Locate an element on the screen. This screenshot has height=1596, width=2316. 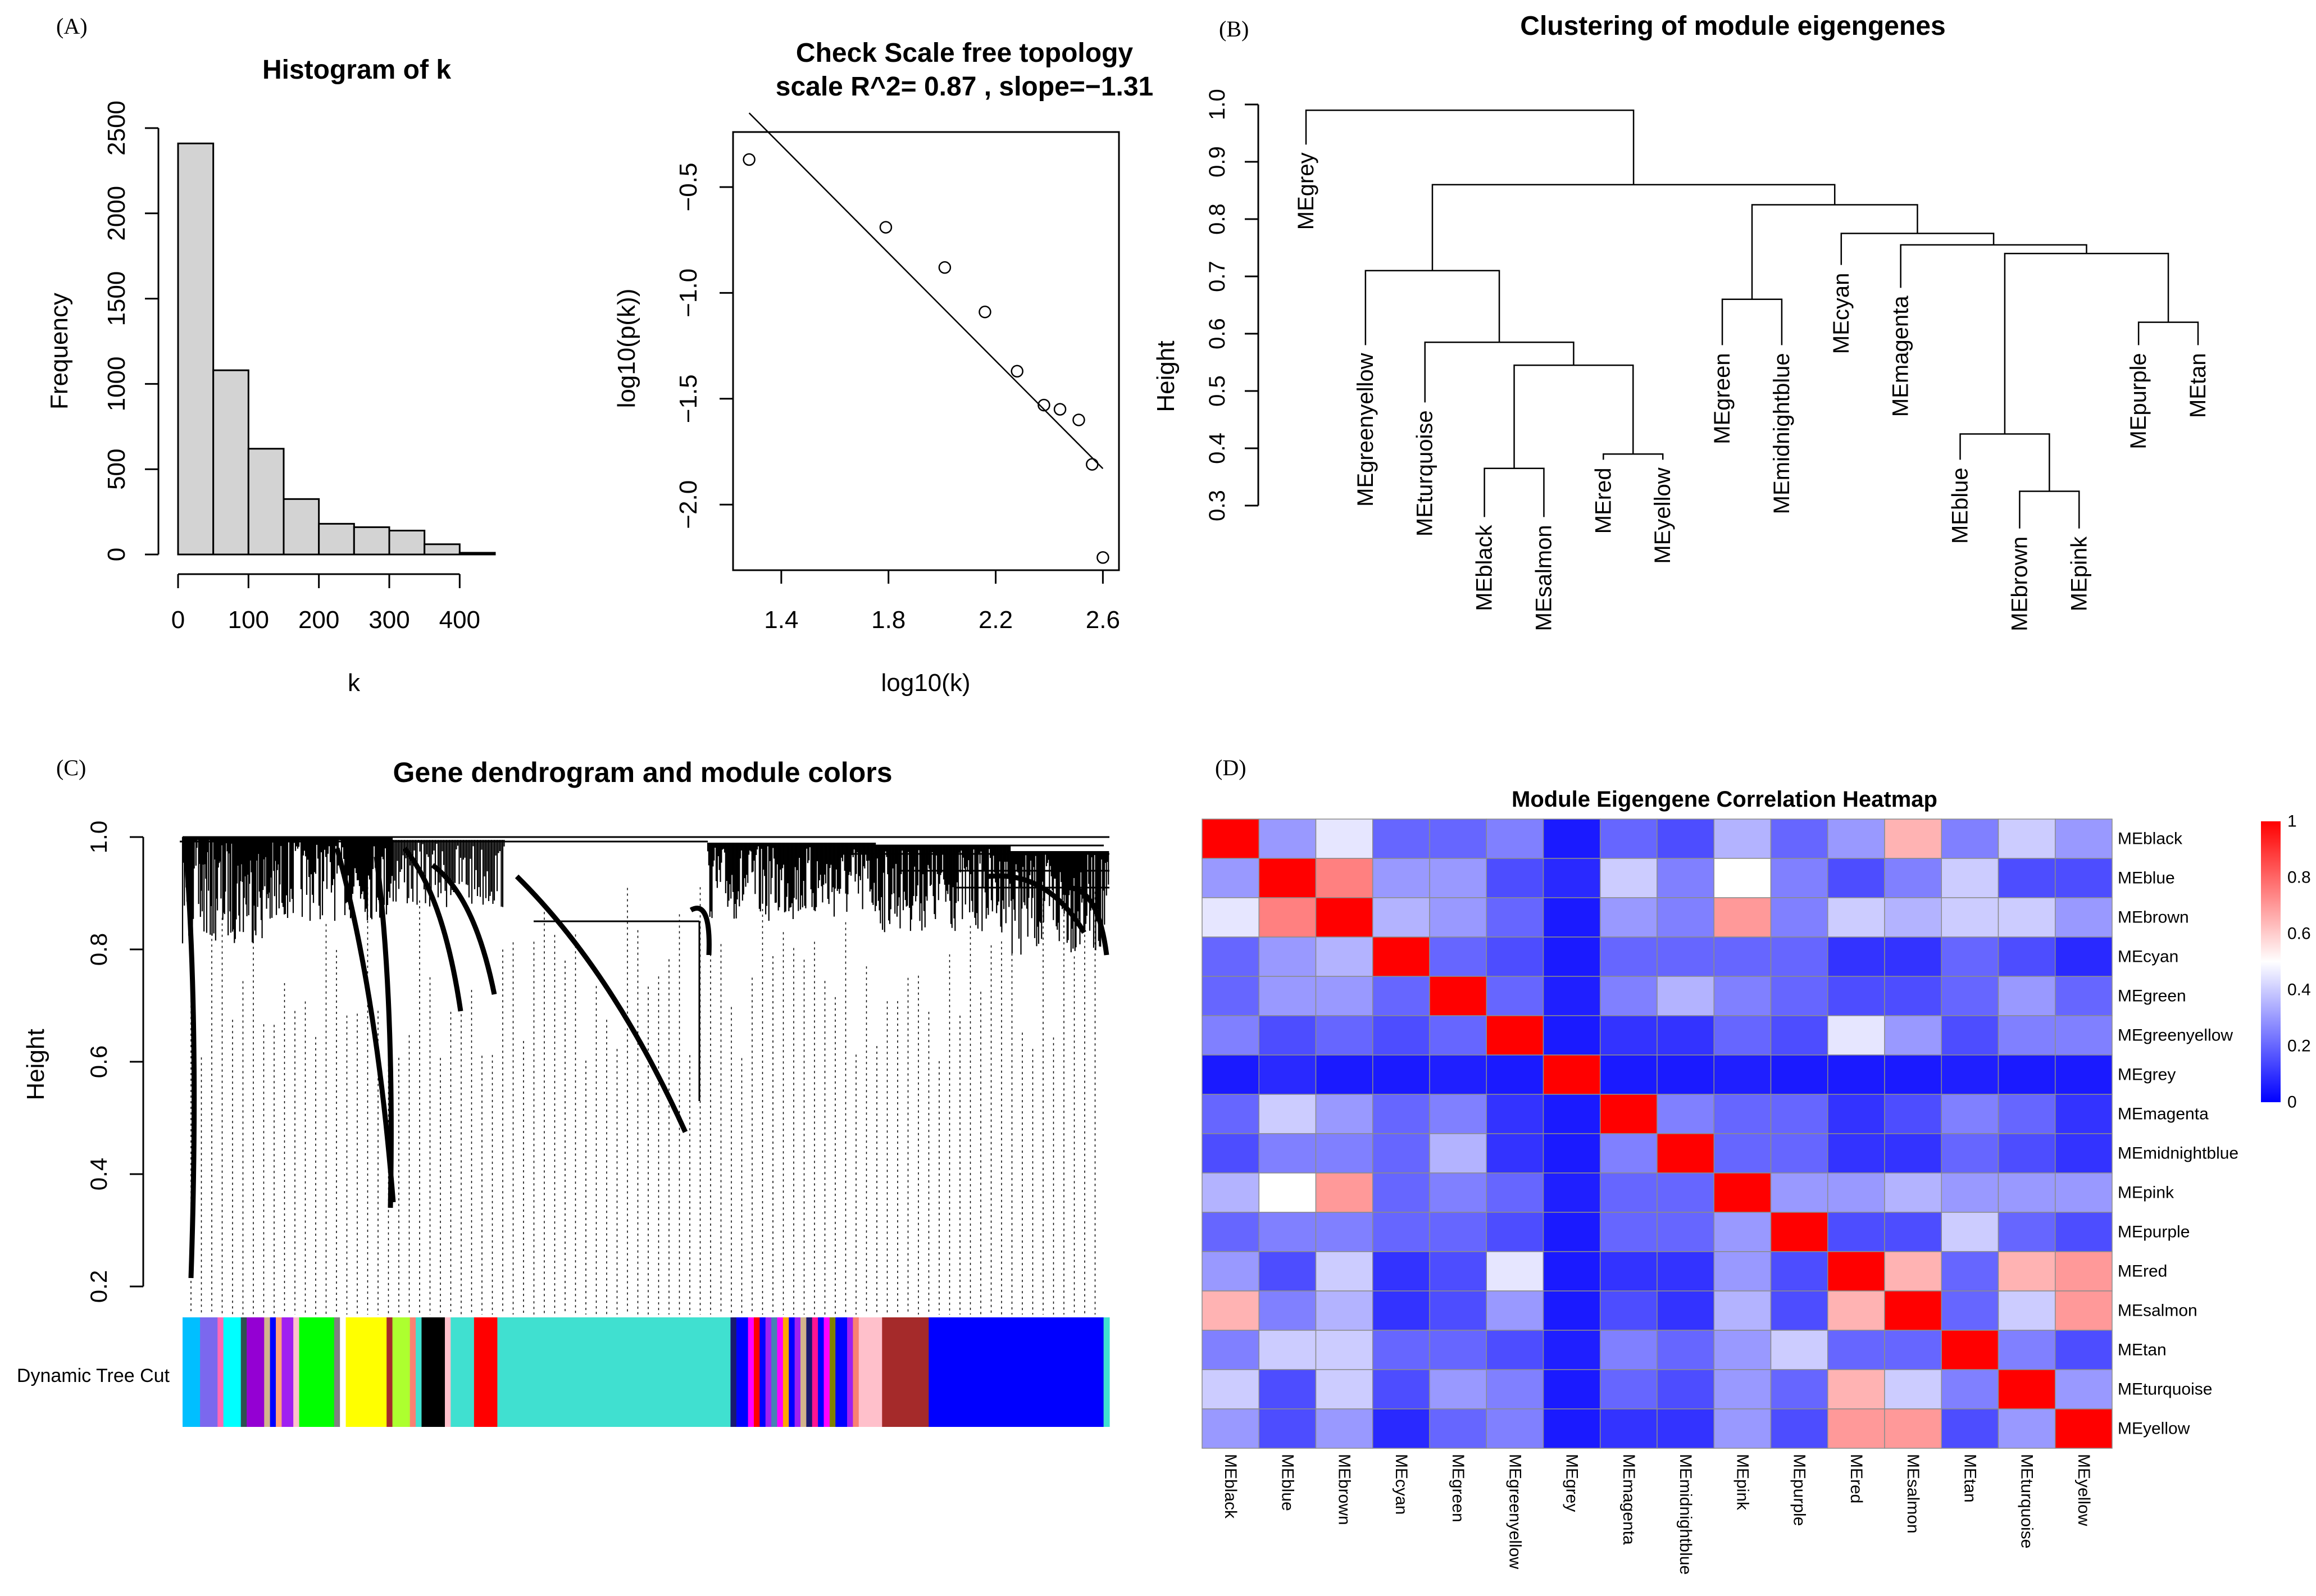
histogram-bar is located at coordinates (443, 549).